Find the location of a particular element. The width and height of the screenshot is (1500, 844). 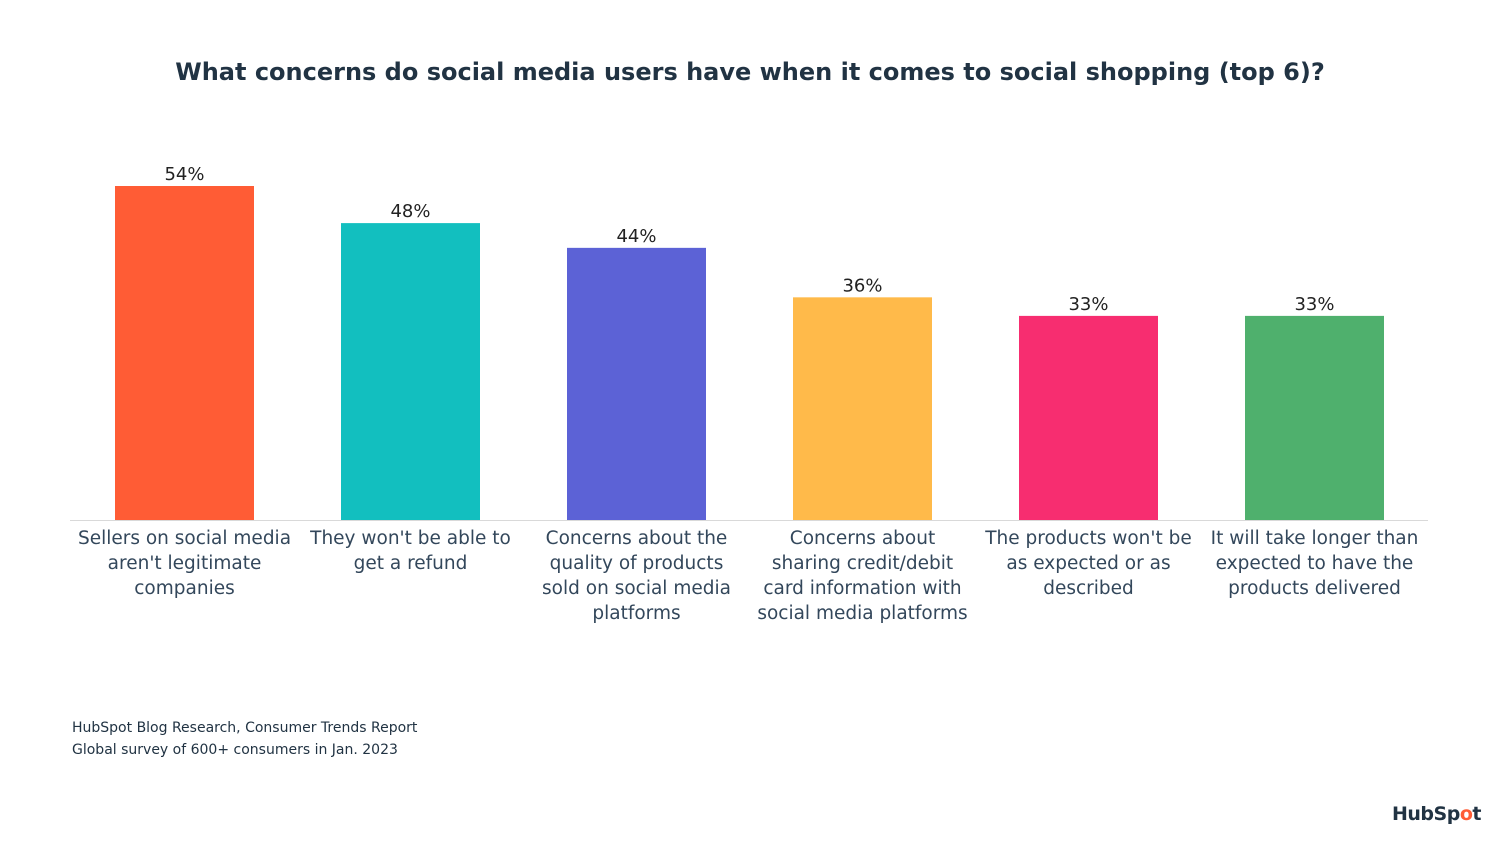

data-label: 36% is located at coordinates (862, 285).